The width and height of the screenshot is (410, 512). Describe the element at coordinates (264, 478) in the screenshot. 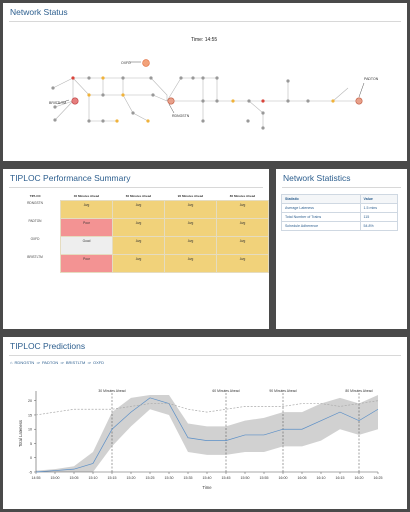

I see `x-tick-label: 15:55` at that location.